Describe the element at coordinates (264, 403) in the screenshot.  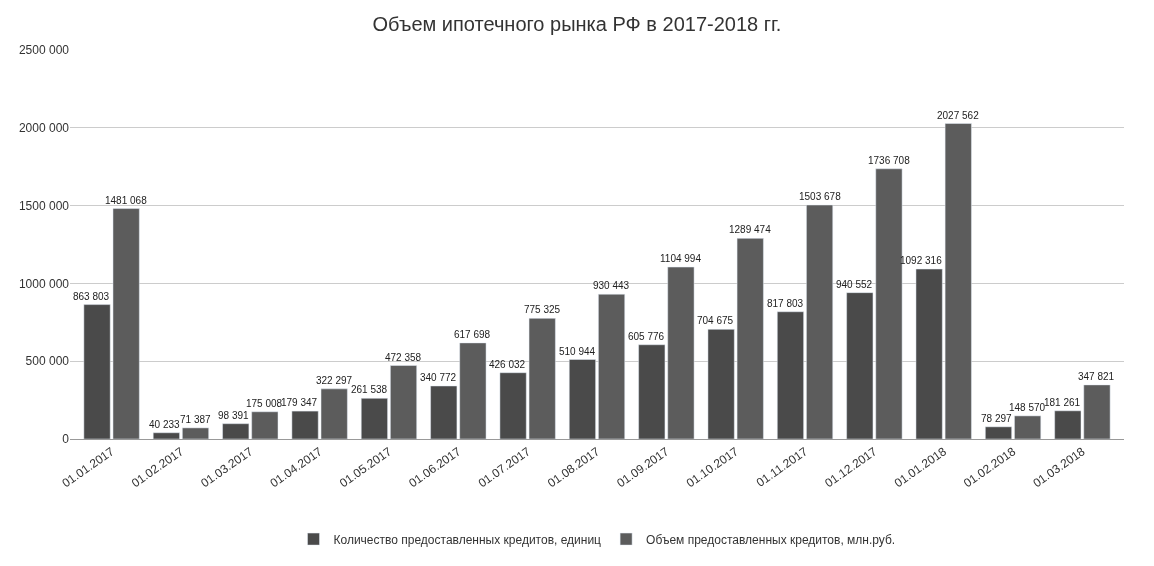
I see `data-label: 175 008` at that location.